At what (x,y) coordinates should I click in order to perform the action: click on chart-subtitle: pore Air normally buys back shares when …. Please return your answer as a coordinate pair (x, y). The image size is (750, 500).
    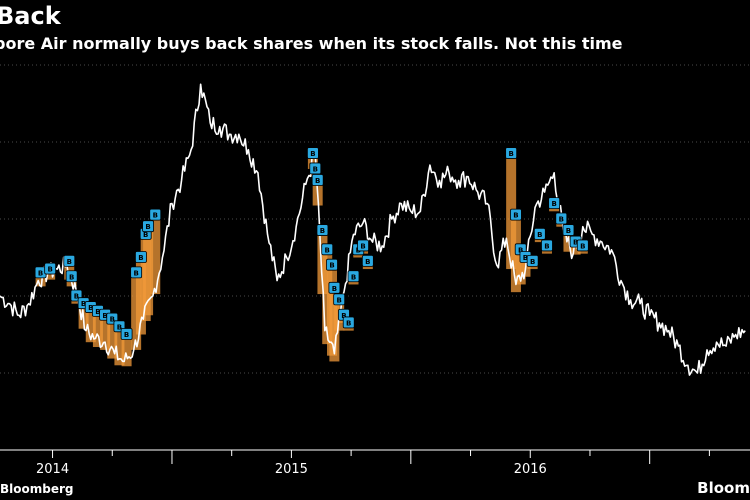
    Looking at the image, I should click on (311, 43).